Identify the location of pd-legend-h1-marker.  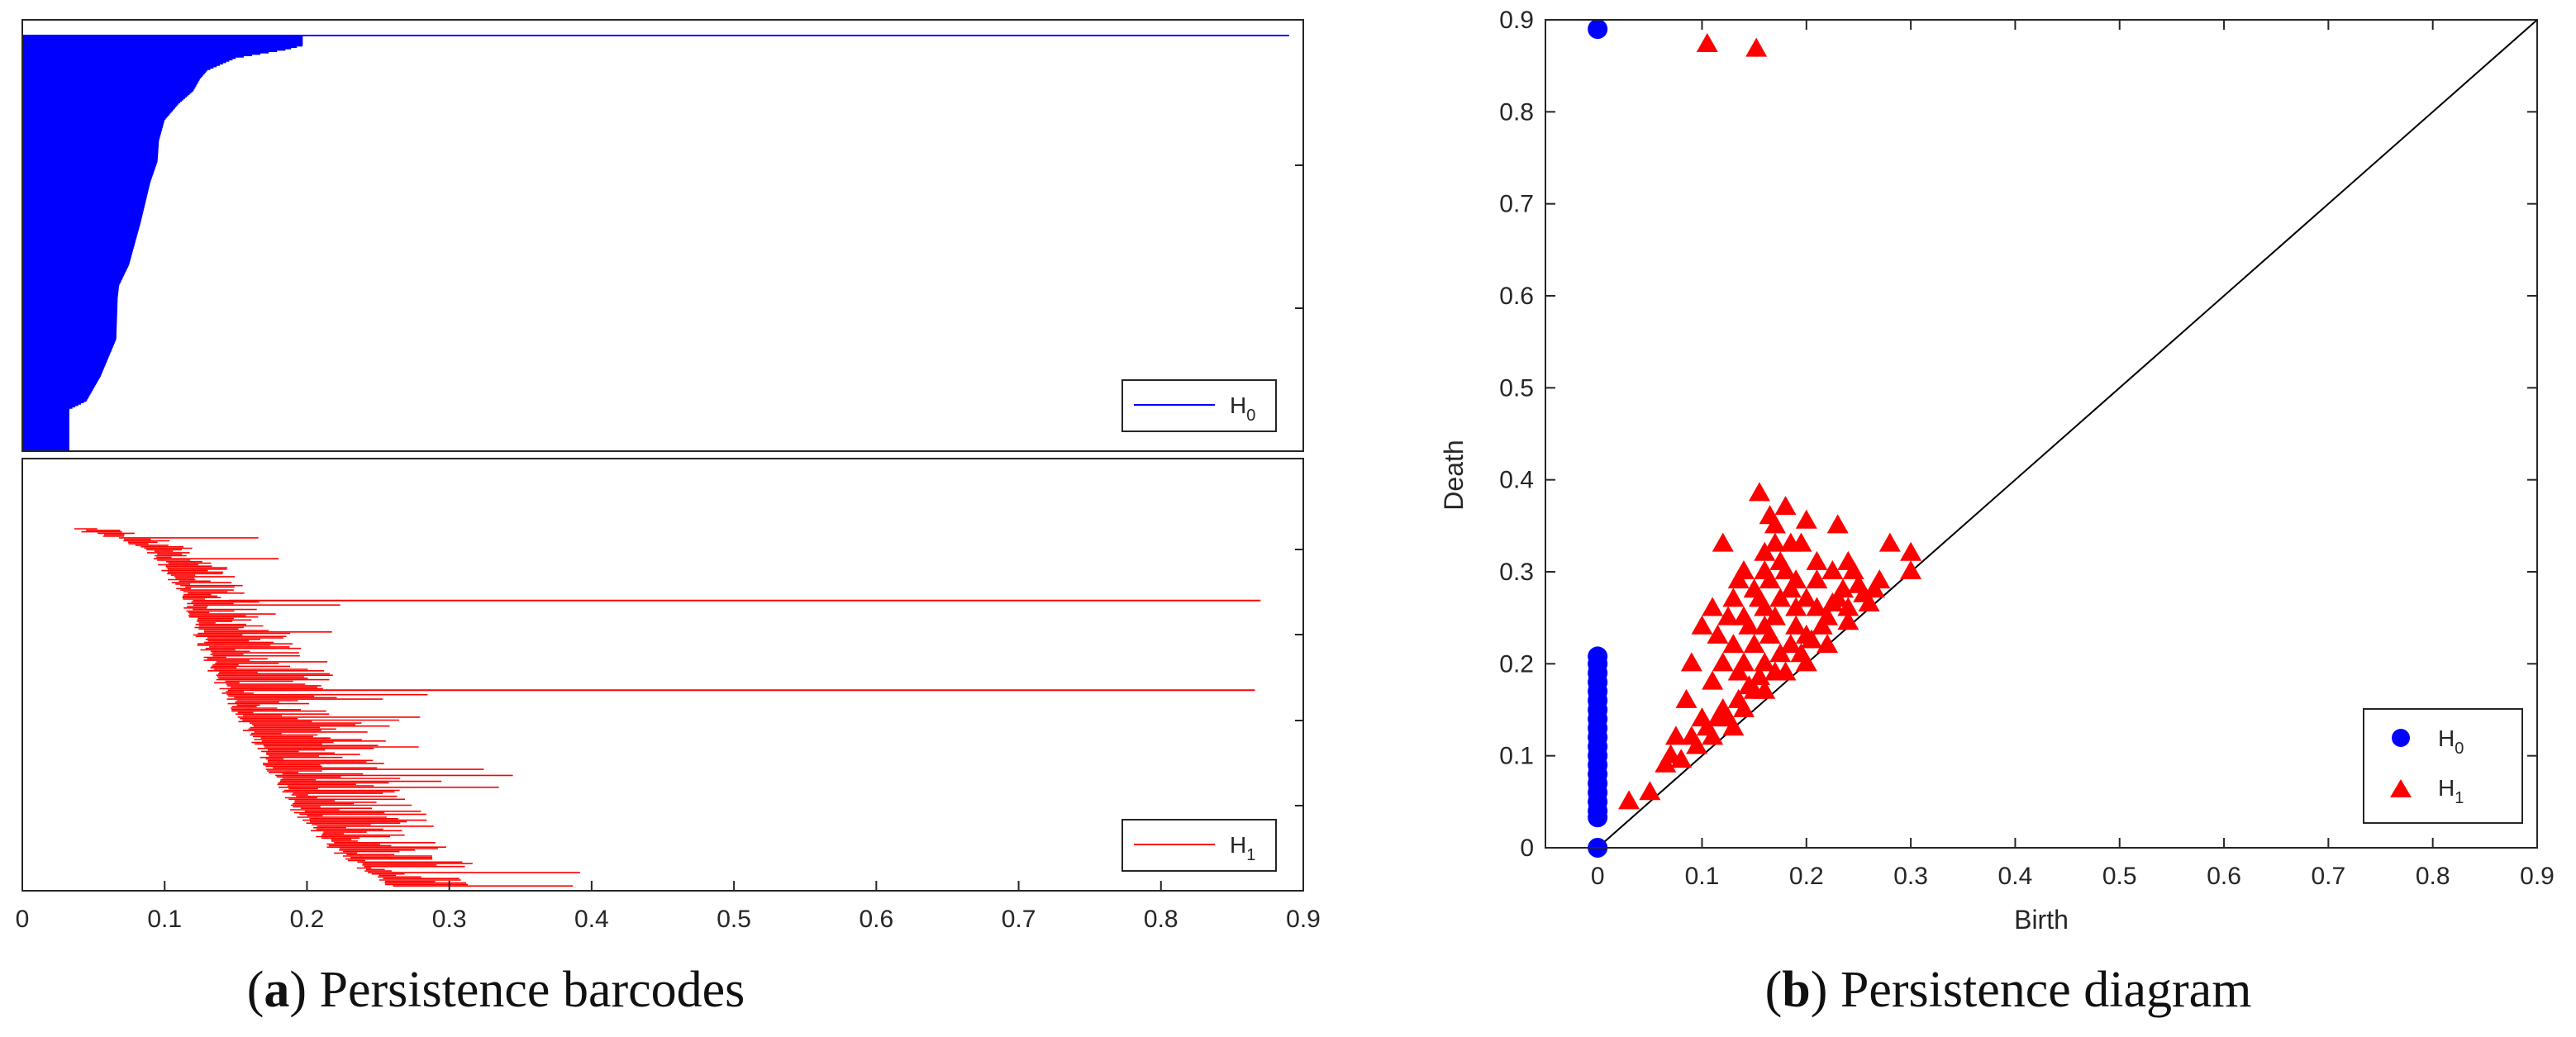
(2401, 788).